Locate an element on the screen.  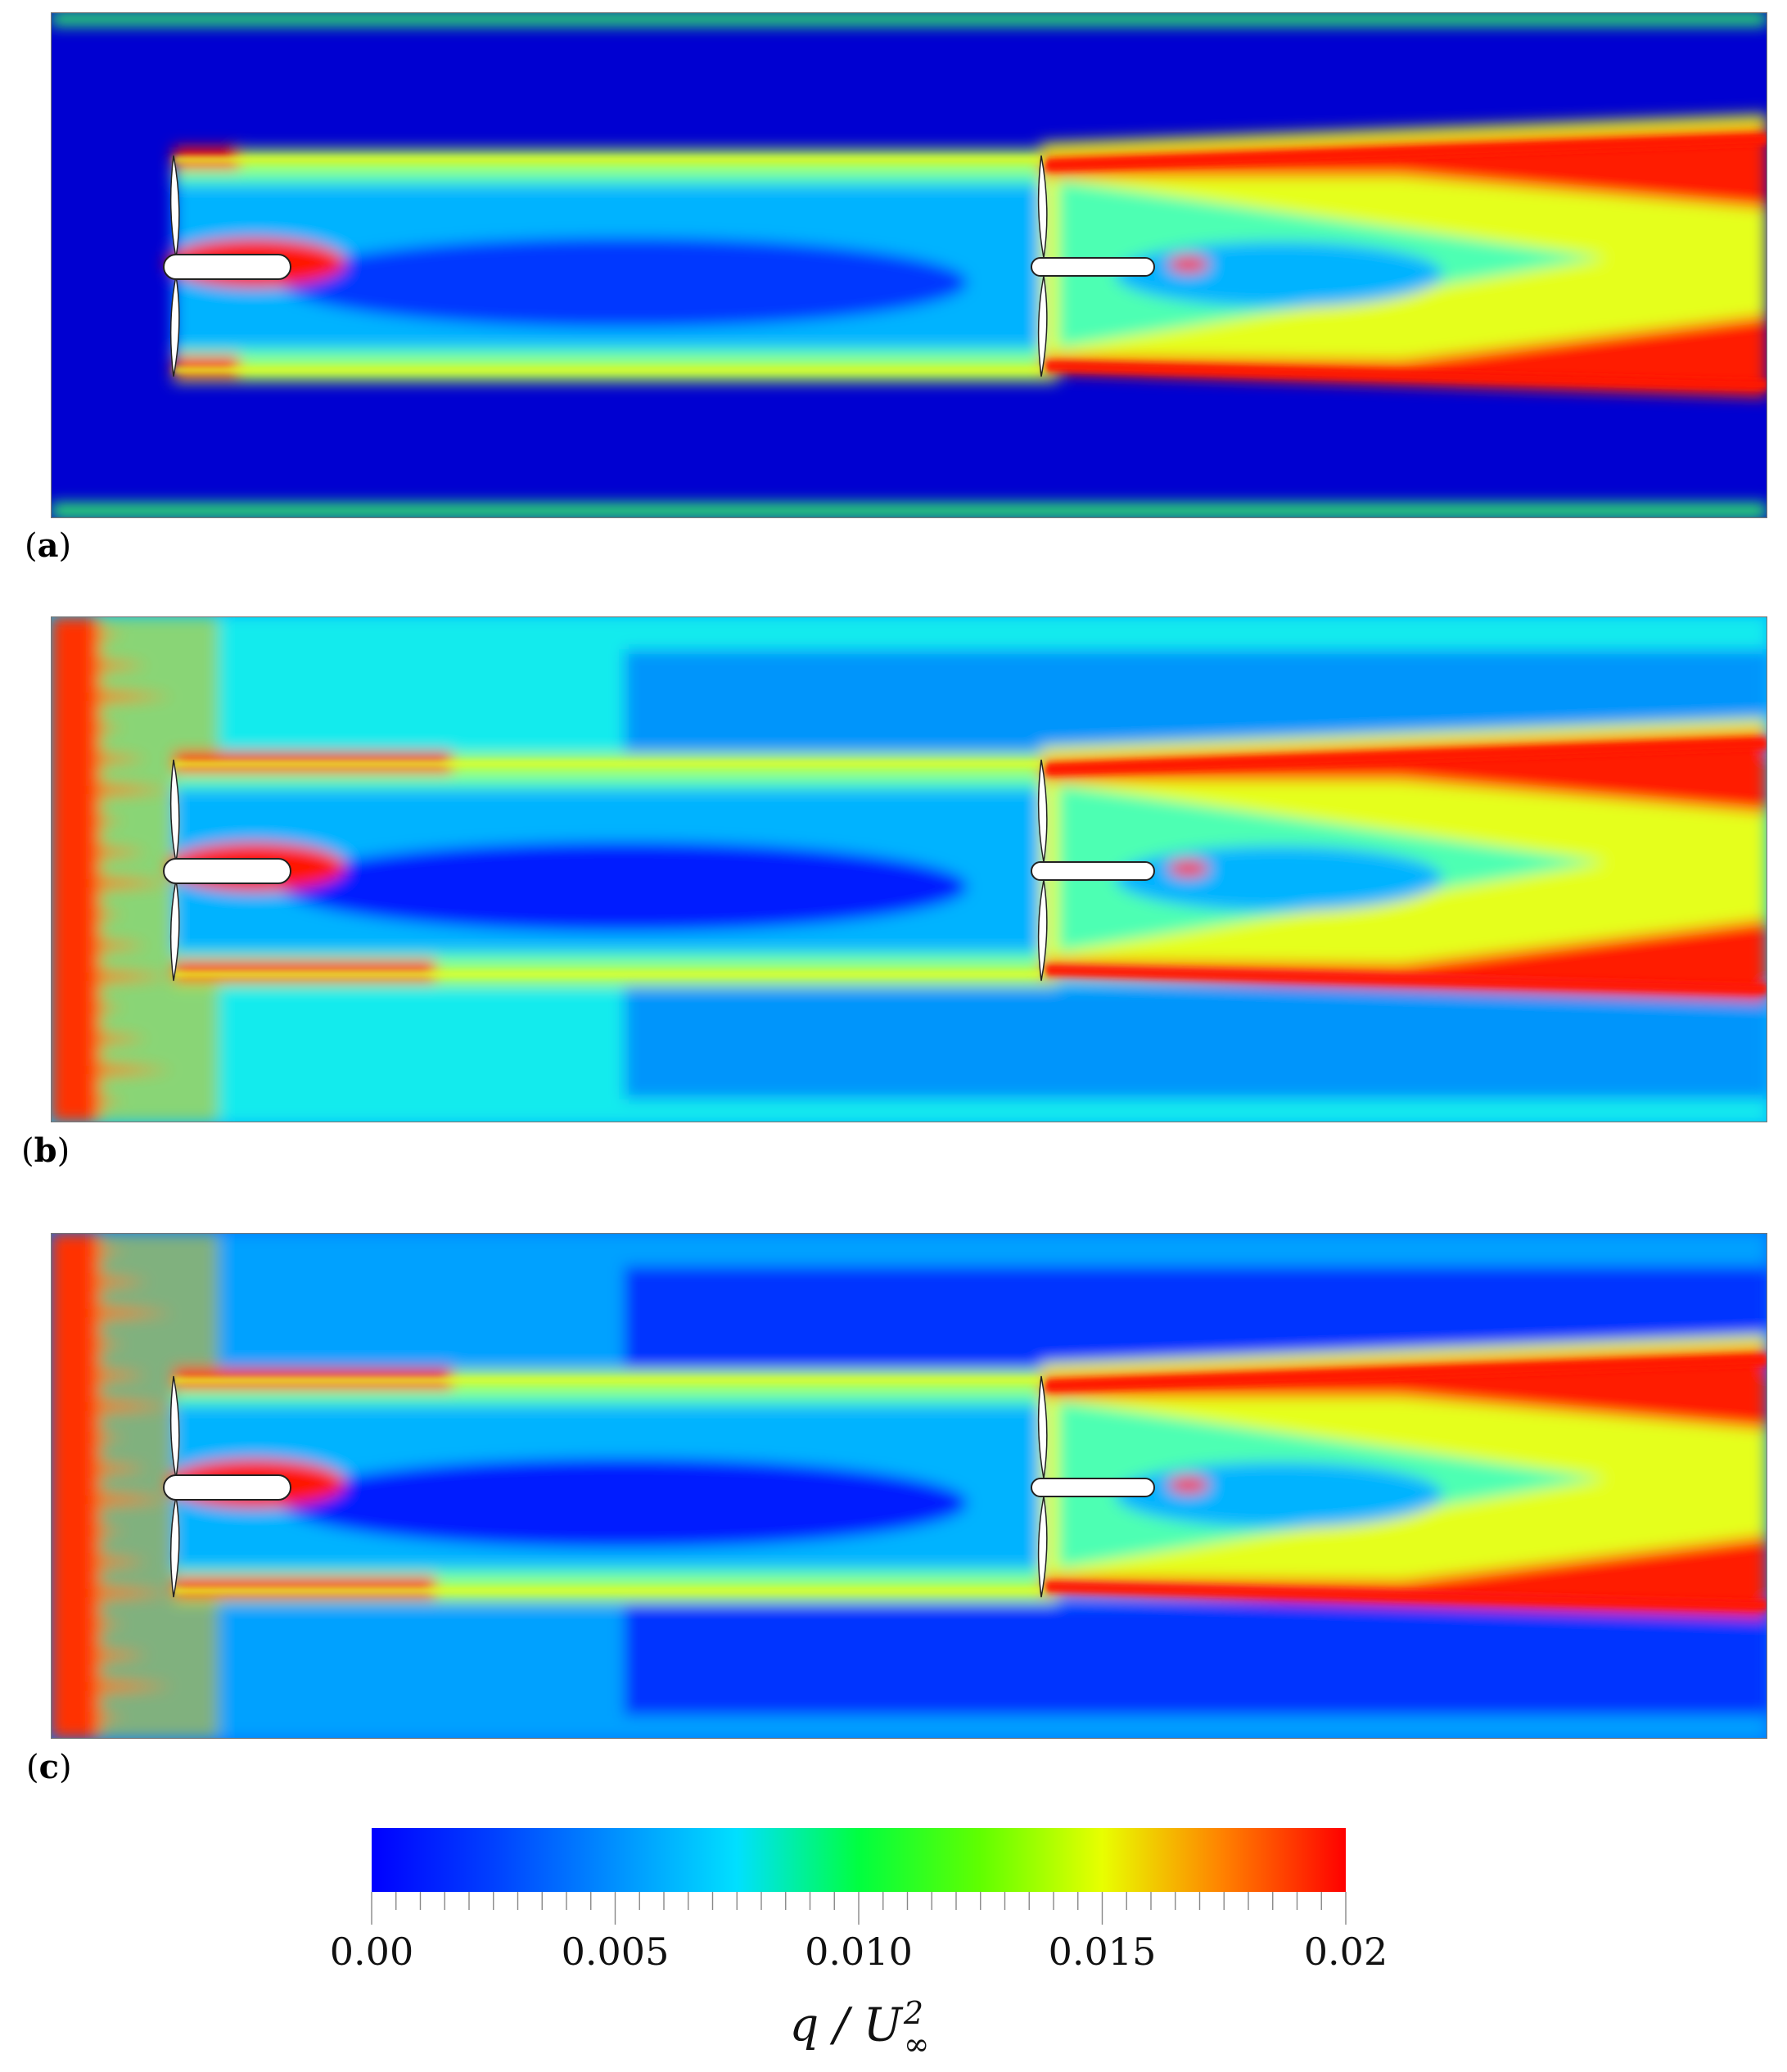
colorbar-tick-label: 0.015 is located at coordinates (1102, 1952).